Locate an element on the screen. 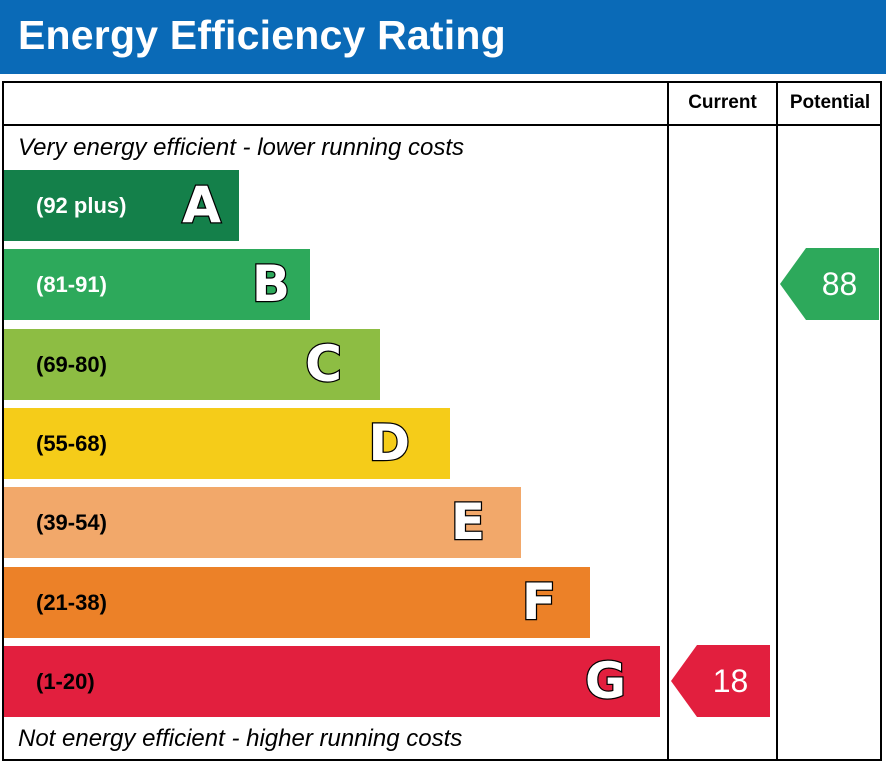  potential-arrow-shape is located at coordinates (829, 284).